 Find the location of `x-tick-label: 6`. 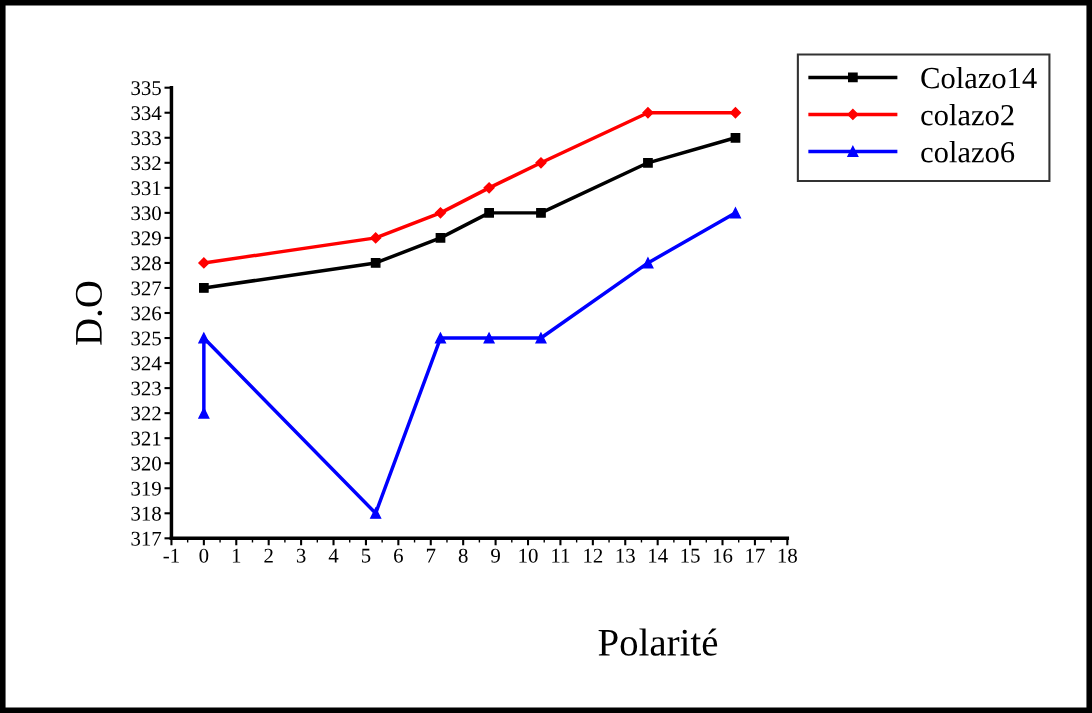

x-tick-label: 6 is located at coordinates (398, 555).